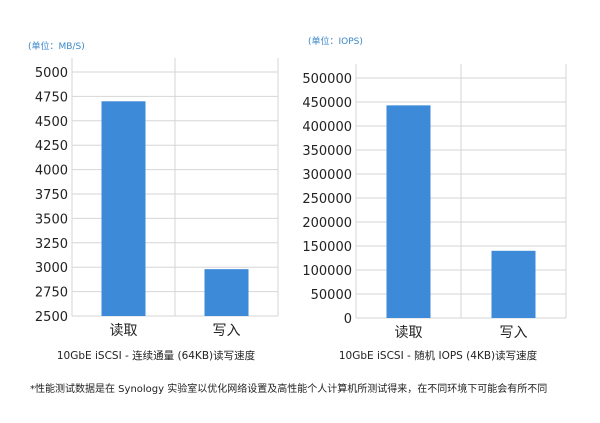  I want to click on y-tick-label: 250000, so click(327, 199).